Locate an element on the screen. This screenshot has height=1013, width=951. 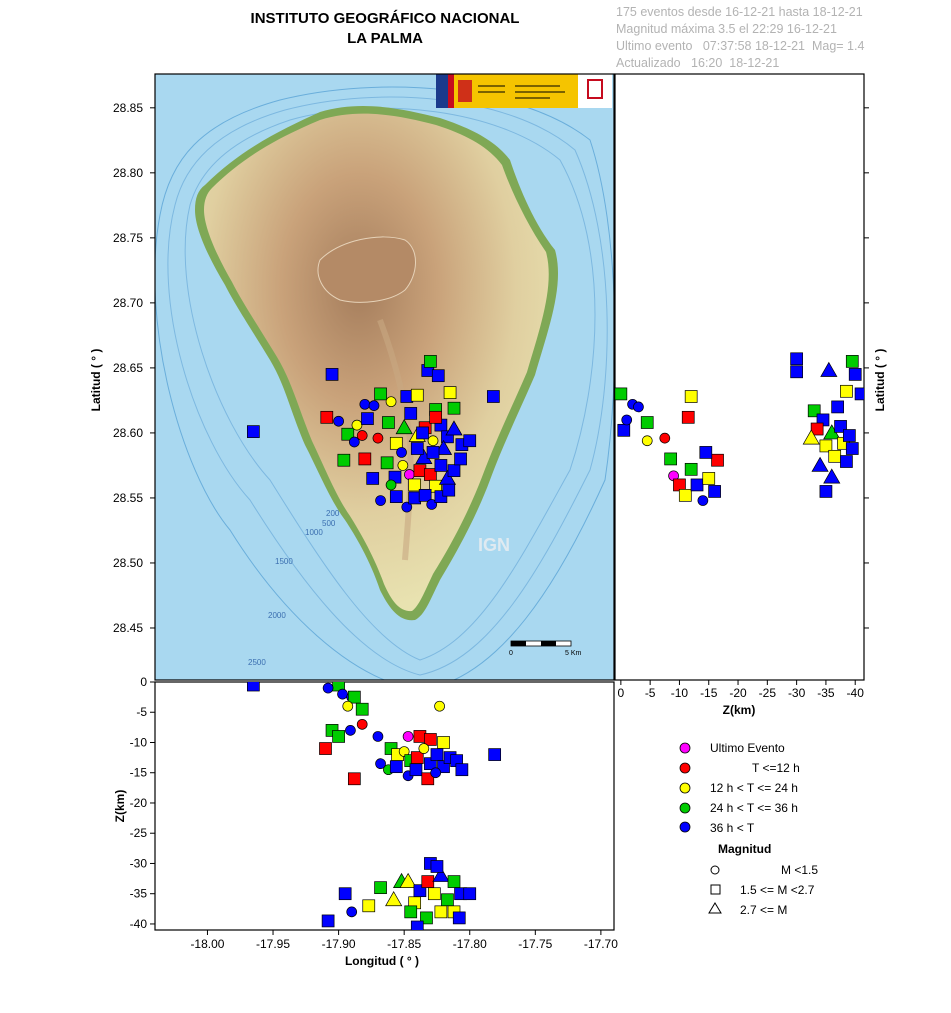
map-epicenters is located at coordinates (373, 434).